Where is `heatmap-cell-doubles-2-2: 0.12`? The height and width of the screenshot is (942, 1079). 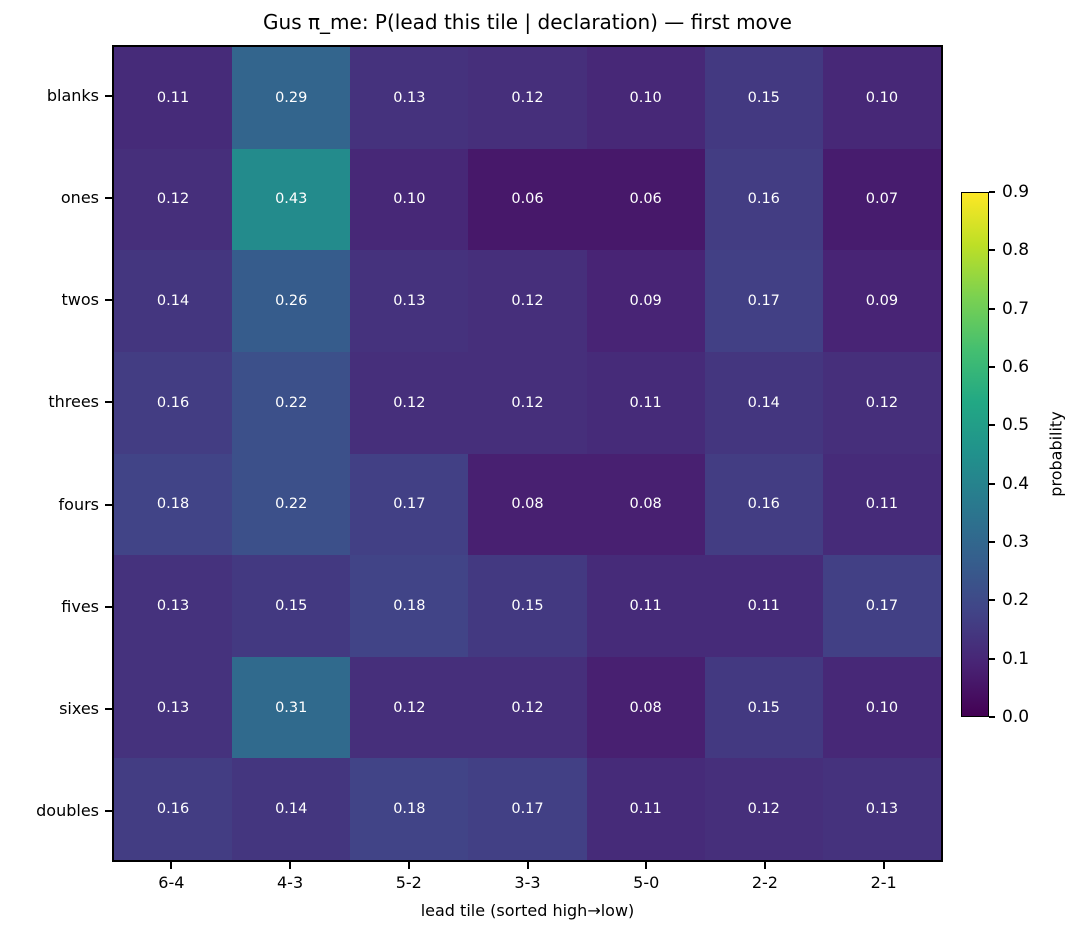 heatmap-cell-doubles-2-2: 0.12 is located at coordinates (763, 809).